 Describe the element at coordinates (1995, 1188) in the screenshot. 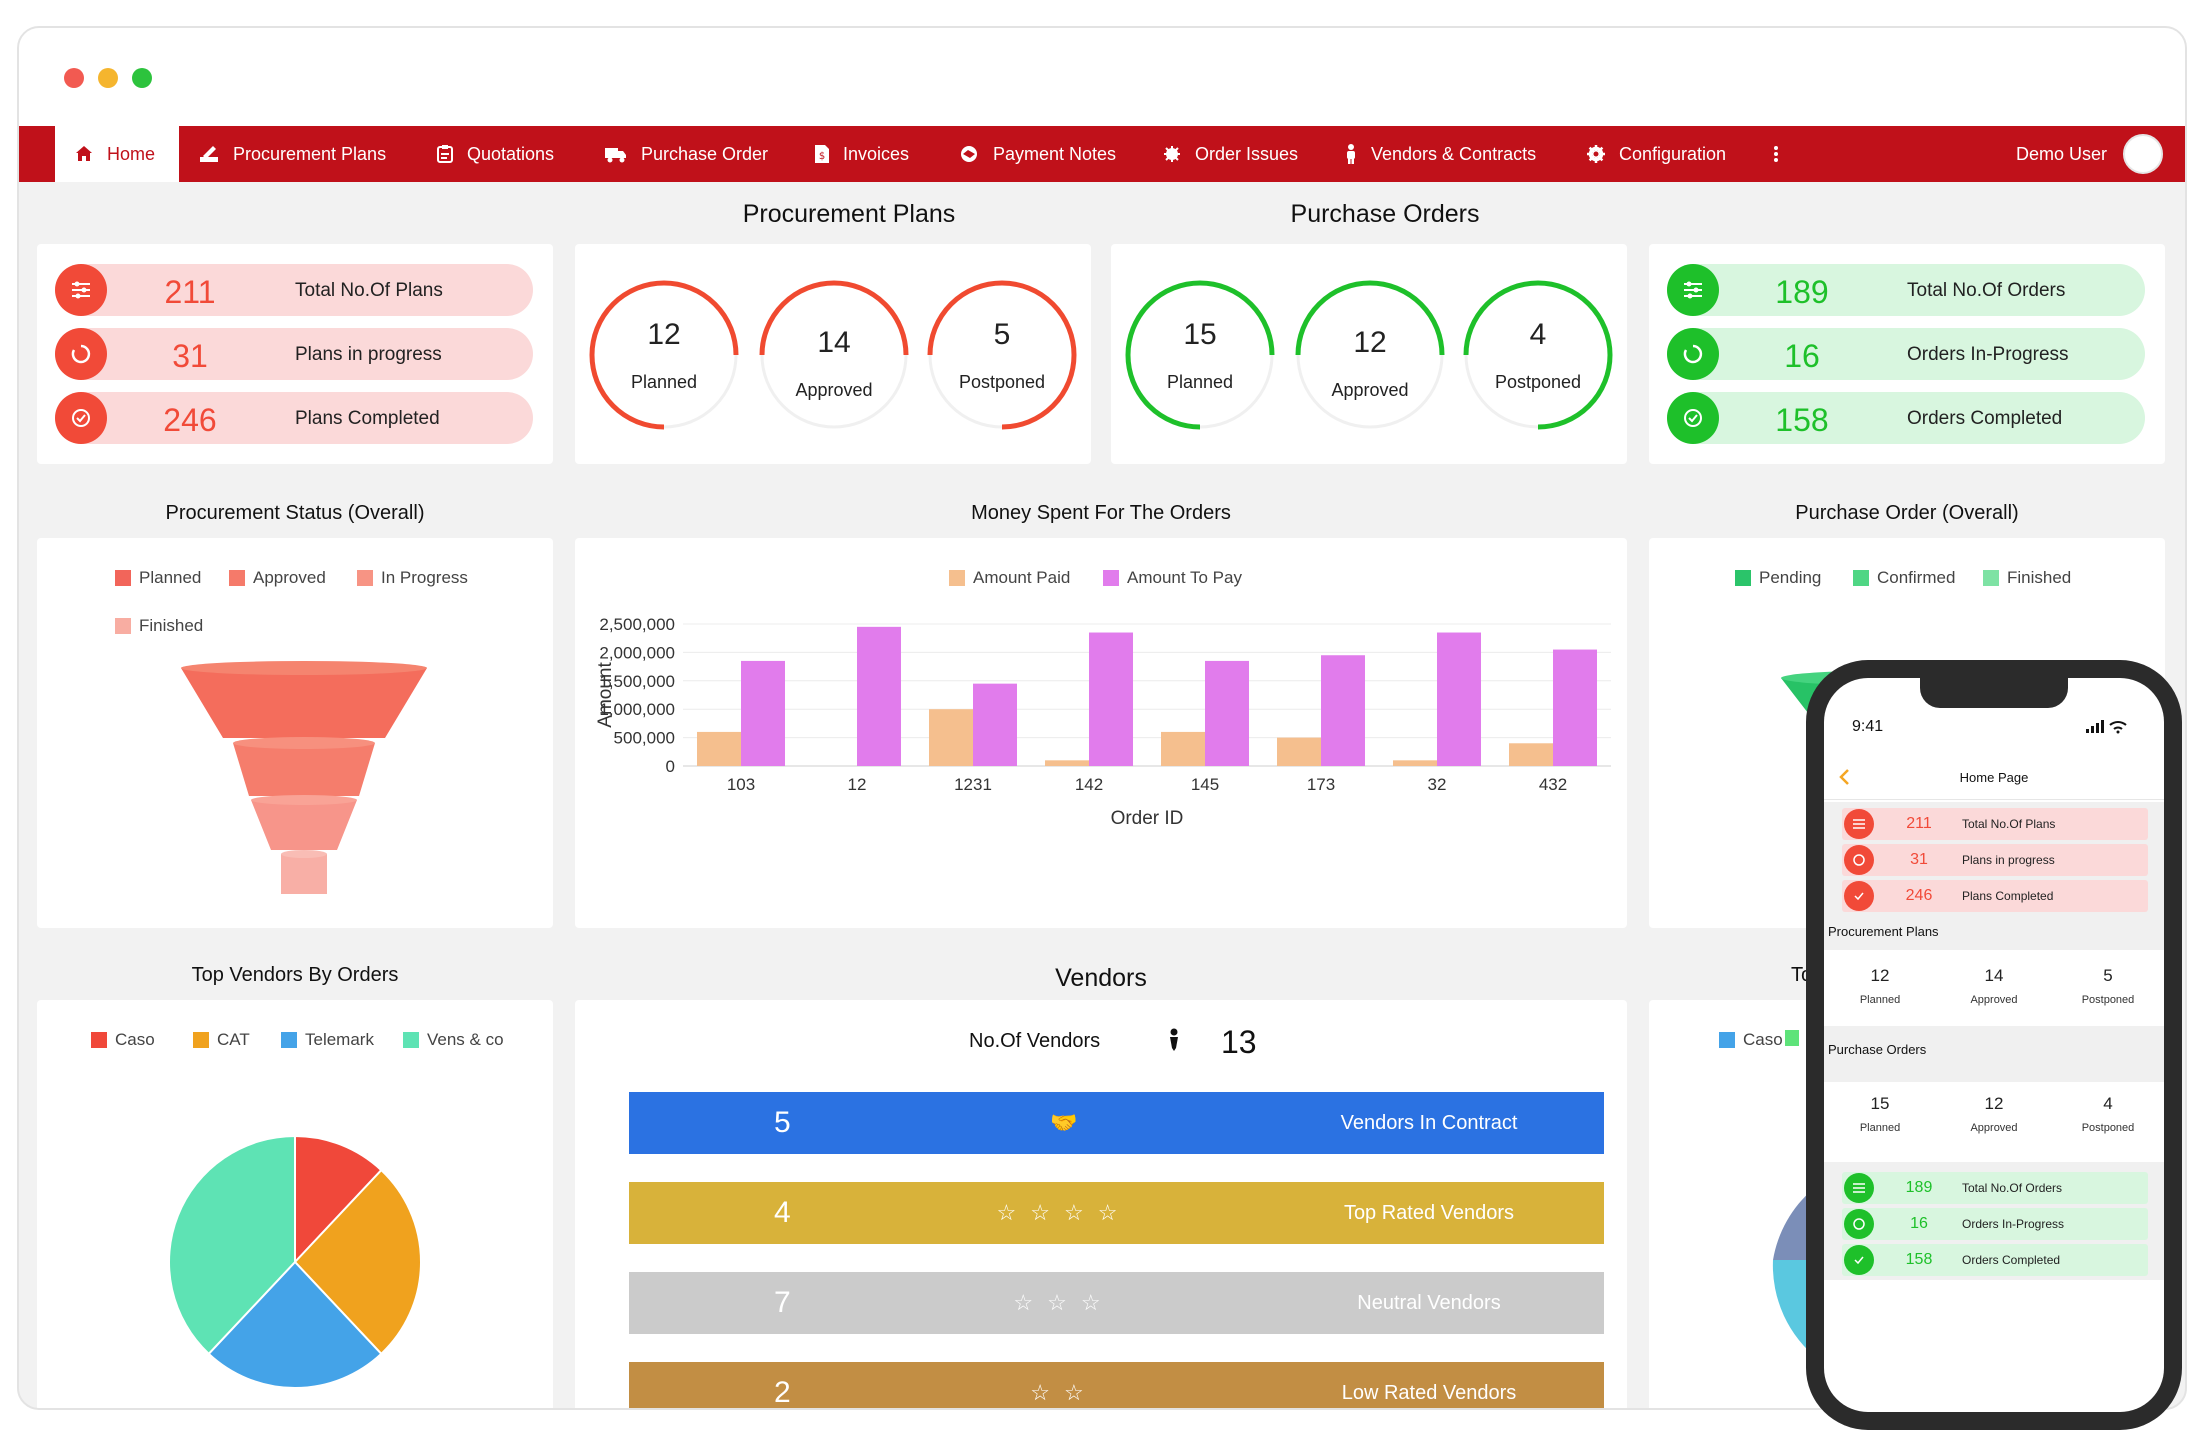

I see `phone-total-orders: 189 Total No.Of Orders` at that location.